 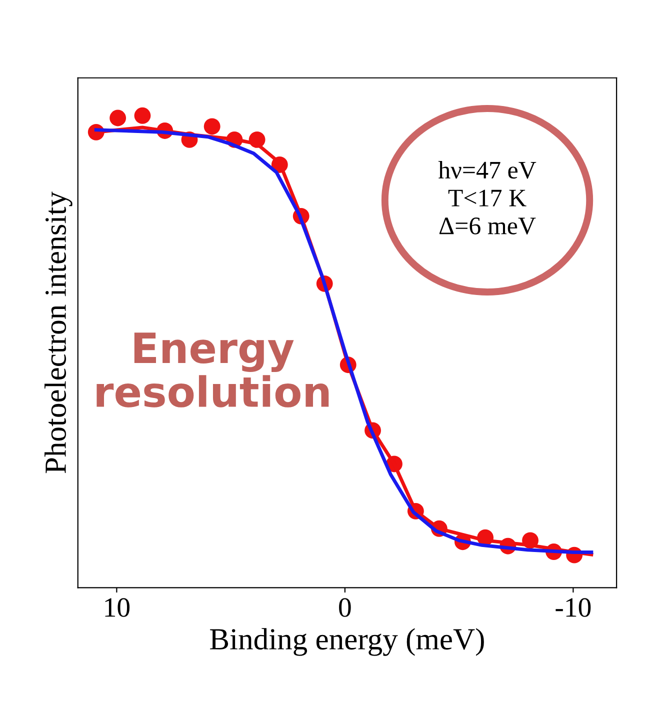 I want to click on annotation: hν=47 eV, so click(x=487, y=170).